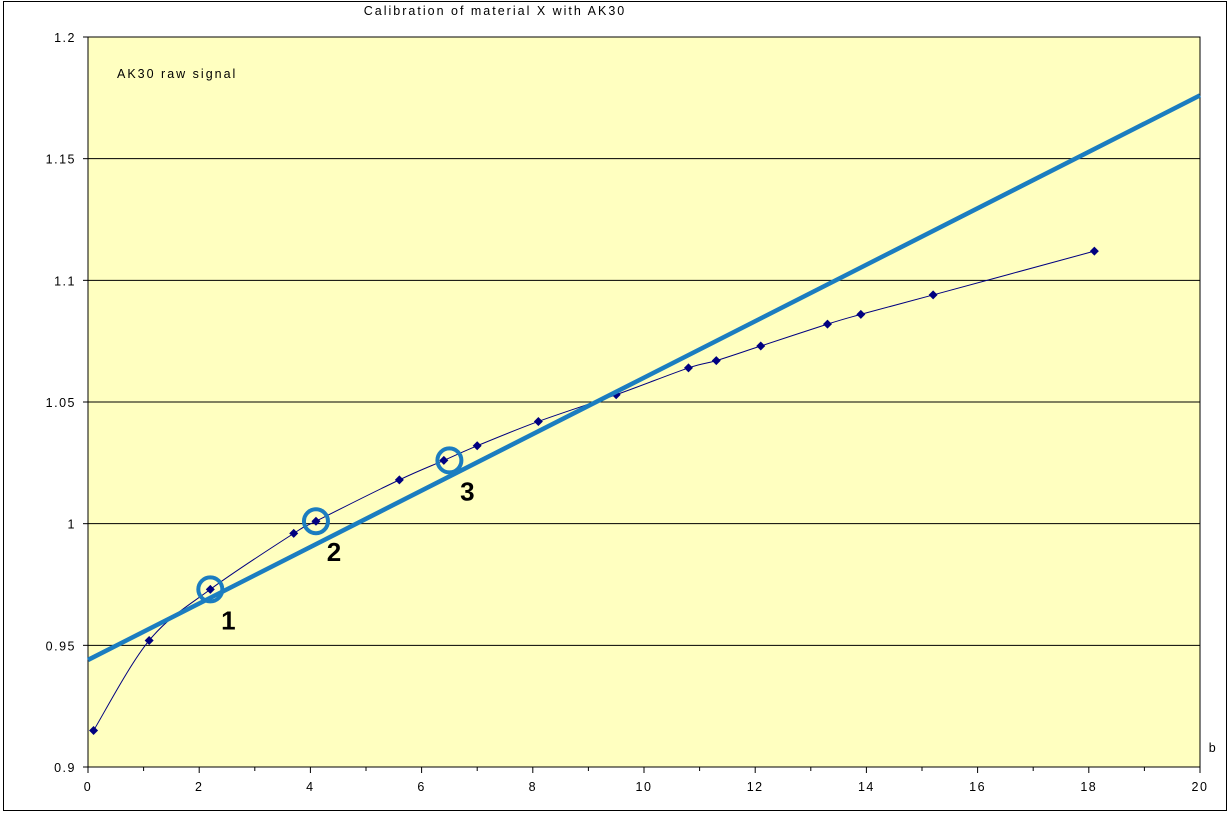 The image size is (1231, 814). Describe the element at coordinates (1213, 748) in the screenshot. I see `x-axis-label: b` at that location.